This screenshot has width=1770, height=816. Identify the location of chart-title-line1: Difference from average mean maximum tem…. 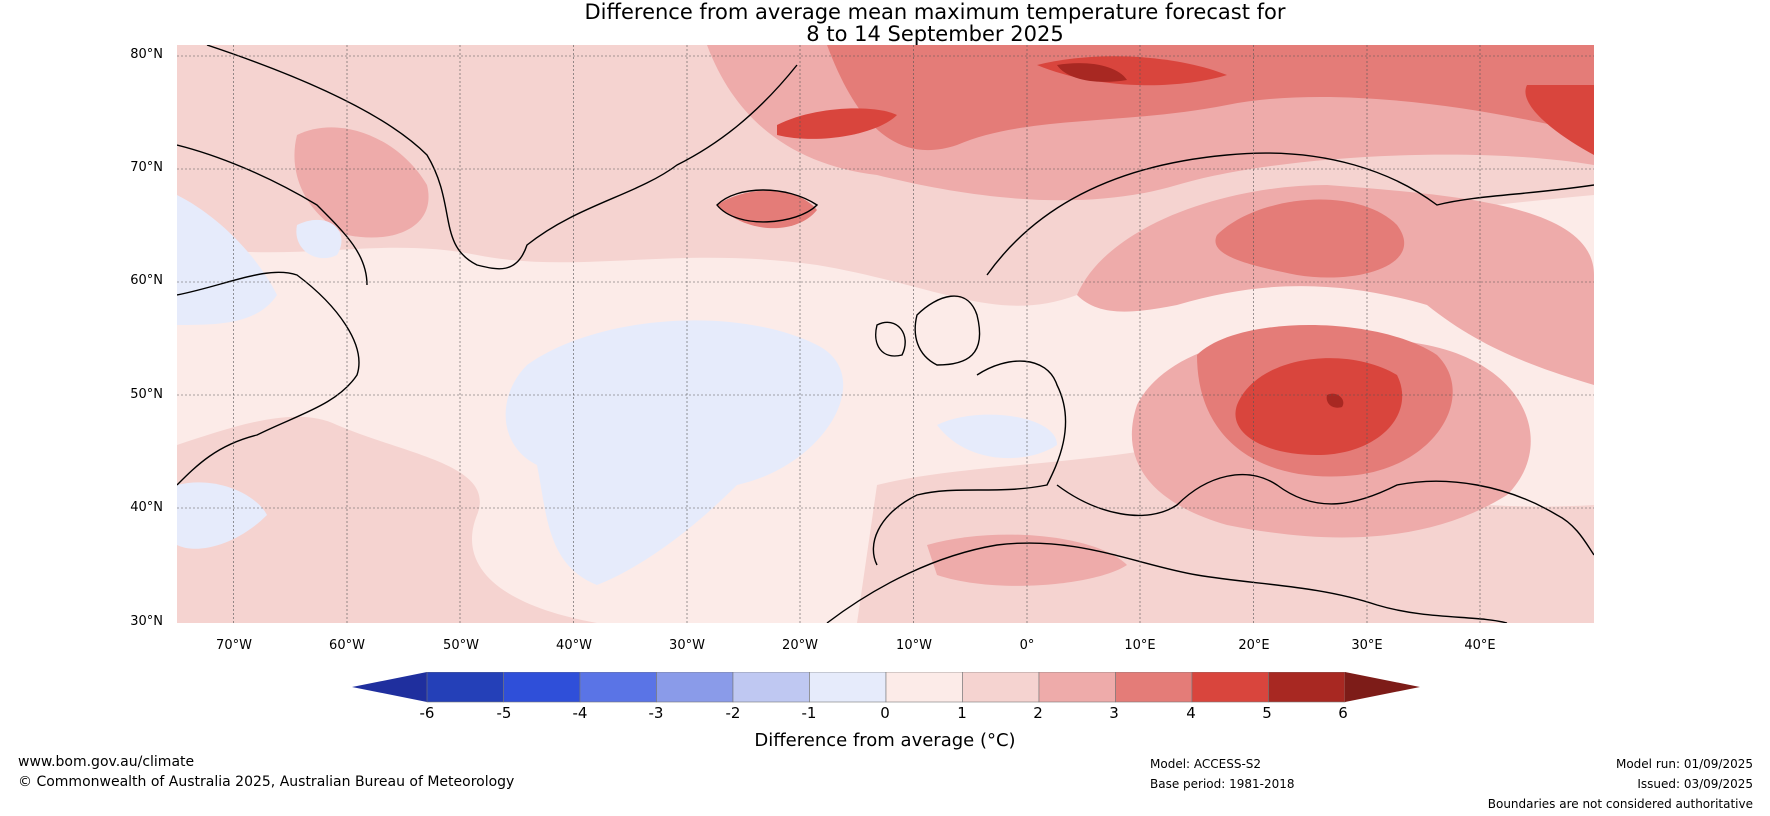
(935, 12).